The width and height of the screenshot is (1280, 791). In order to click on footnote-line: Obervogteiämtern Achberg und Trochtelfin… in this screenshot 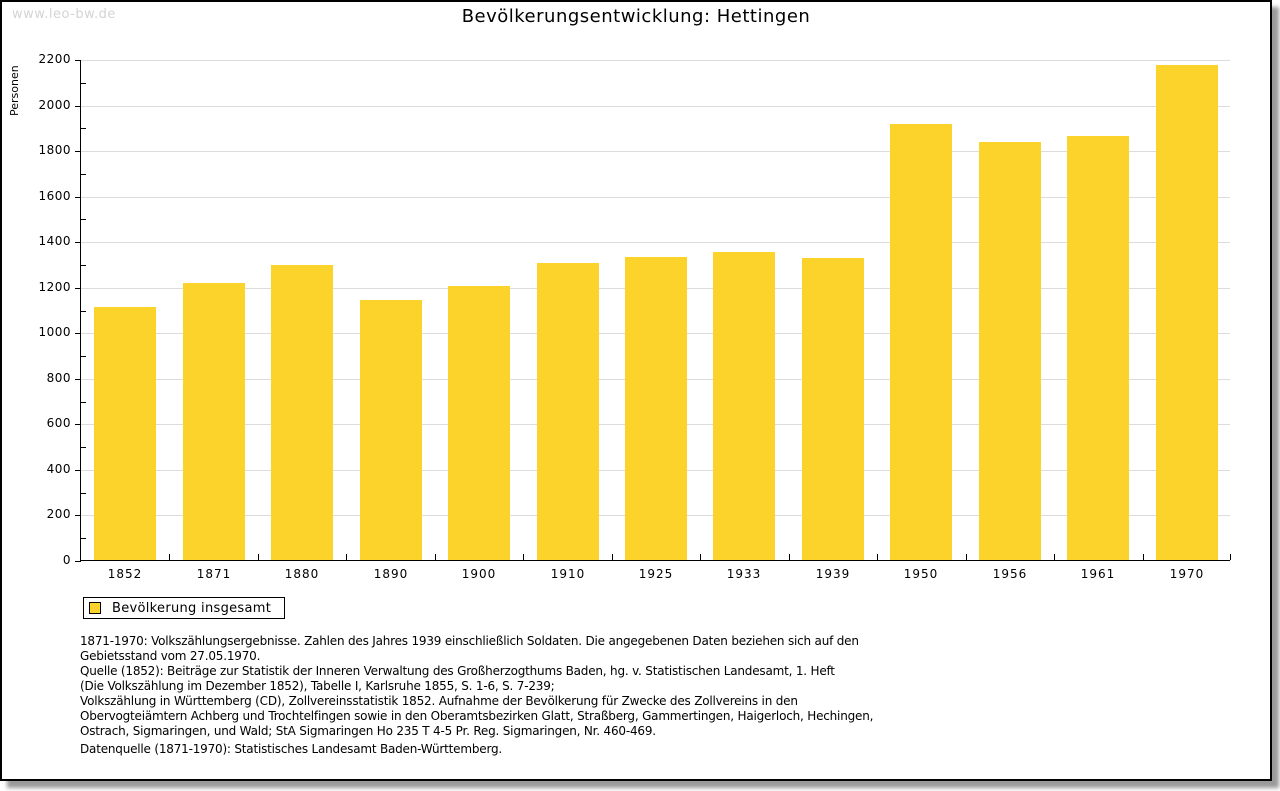, I will do `click(477, 716)`.